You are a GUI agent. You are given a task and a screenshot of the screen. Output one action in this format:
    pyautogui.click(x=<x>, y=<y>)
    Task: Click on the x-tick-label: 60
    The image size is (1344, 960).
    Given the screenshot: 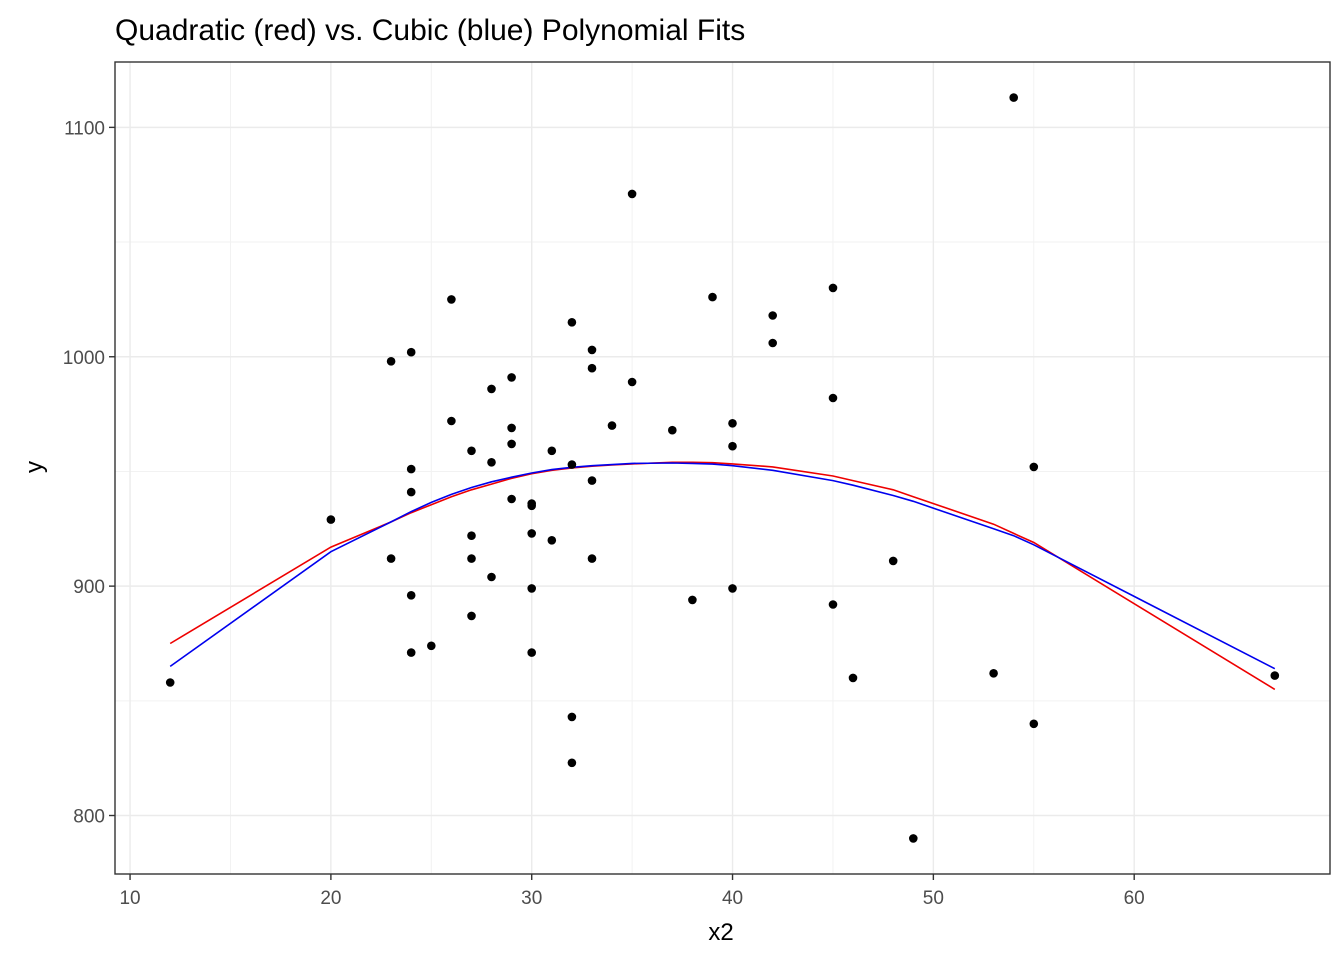 What is the action you would take?
    pyautogui.click(x=1134, y=898)
    